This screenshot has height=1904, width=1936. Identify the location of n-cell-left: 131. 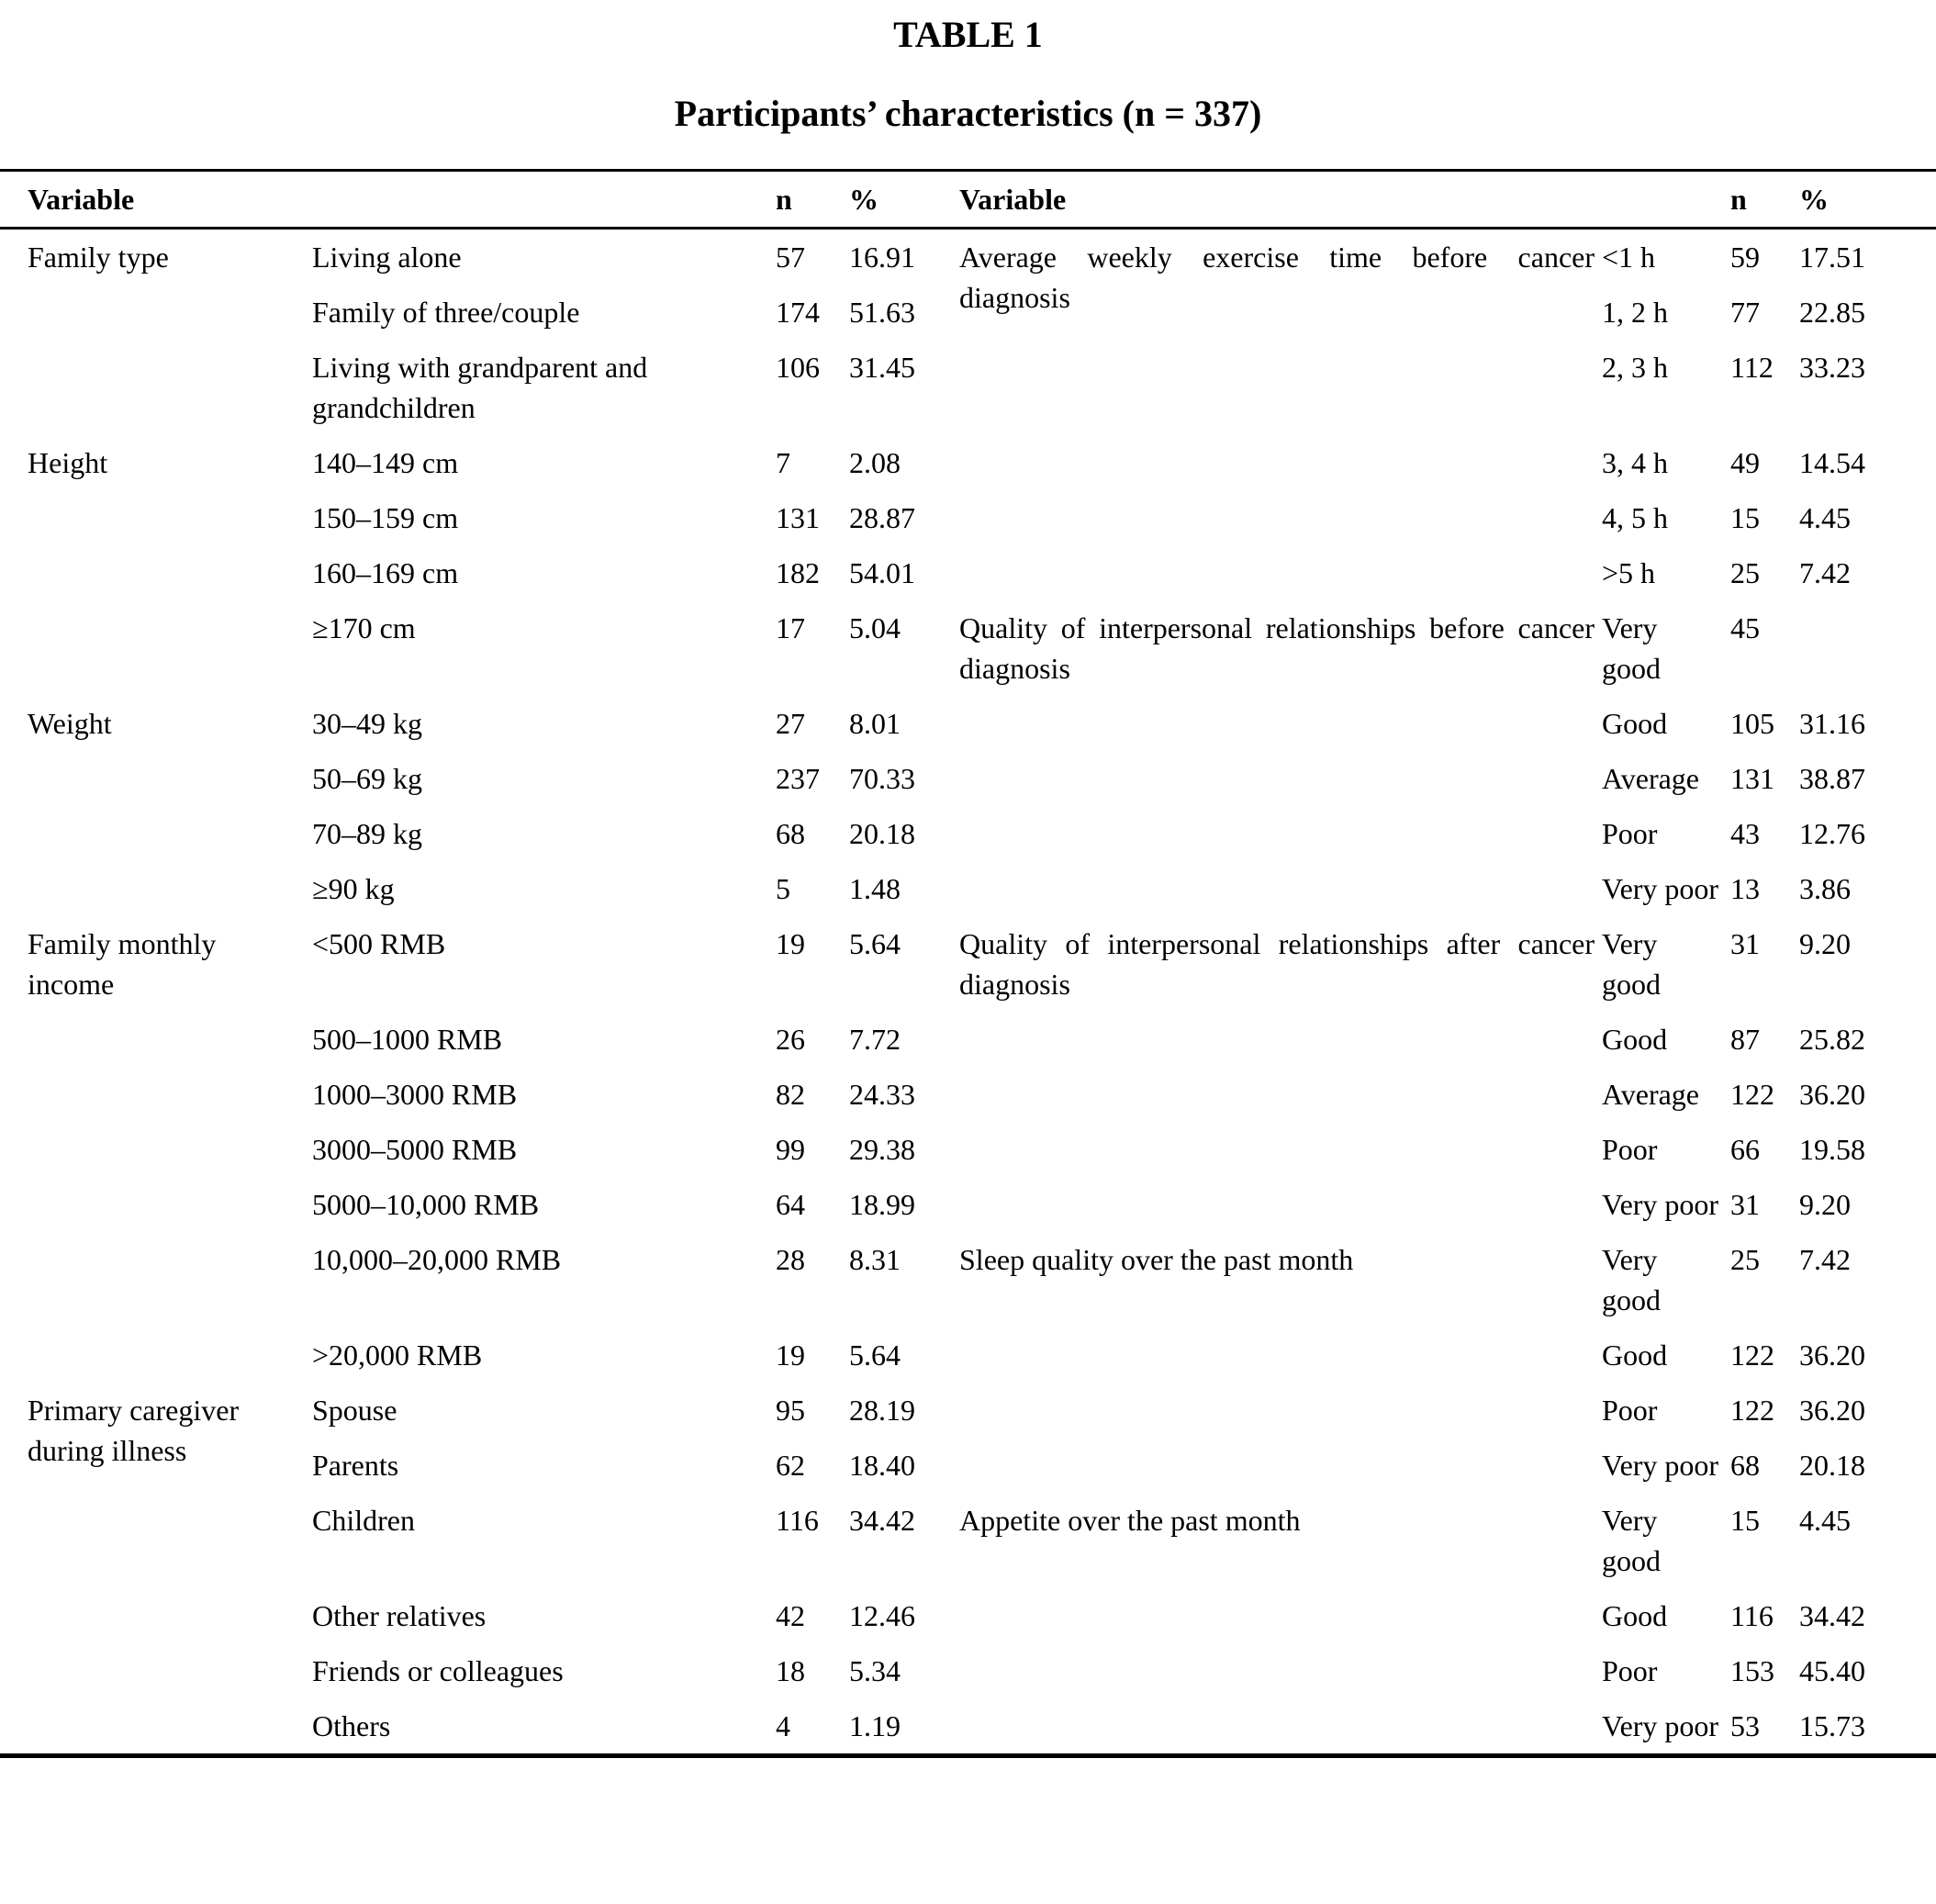
(798, 517).